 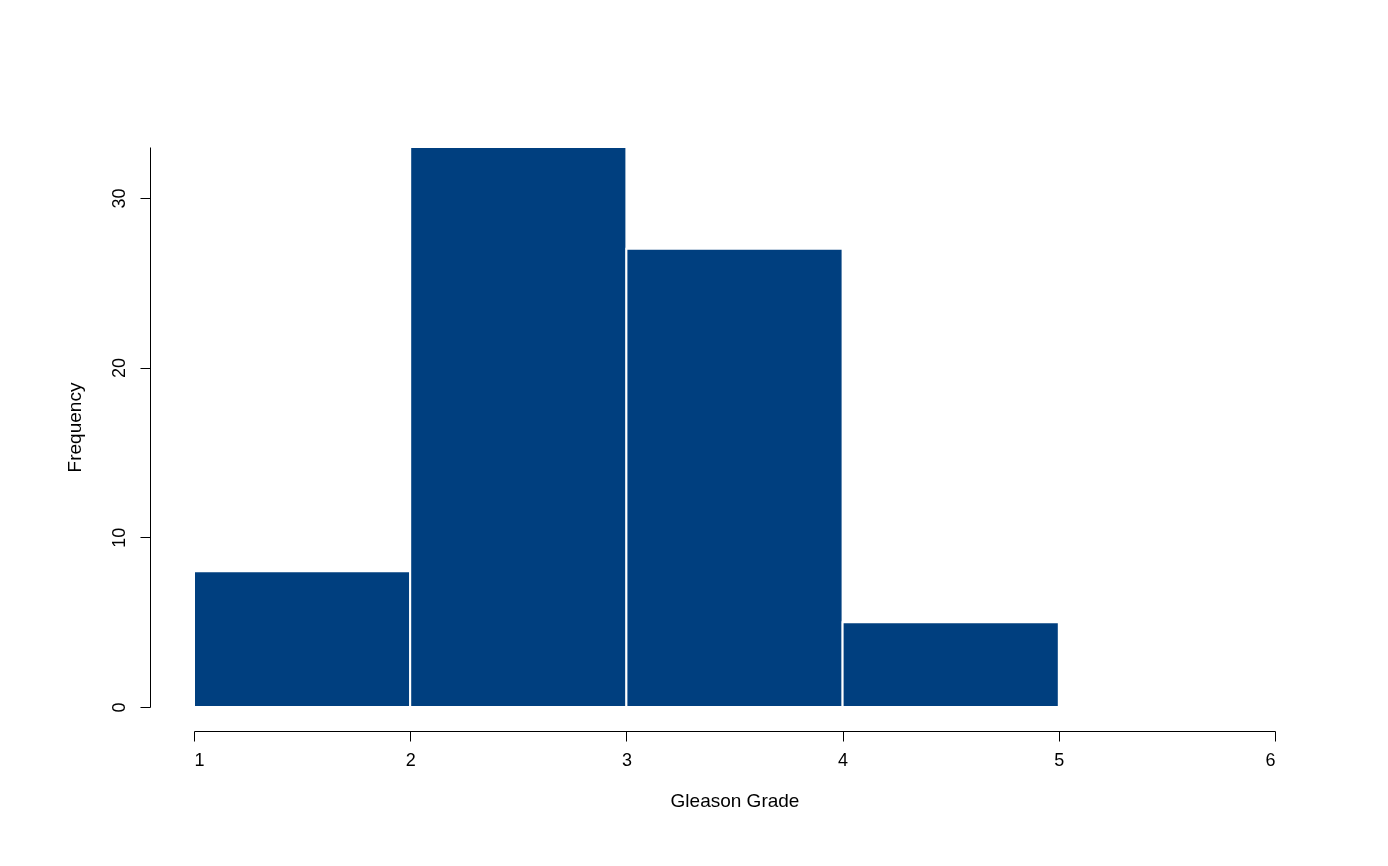 What do you see at coordinates (118, 368) in the screenshot?
I see `y-tick-label: 20` at bounding box center [118, 368].